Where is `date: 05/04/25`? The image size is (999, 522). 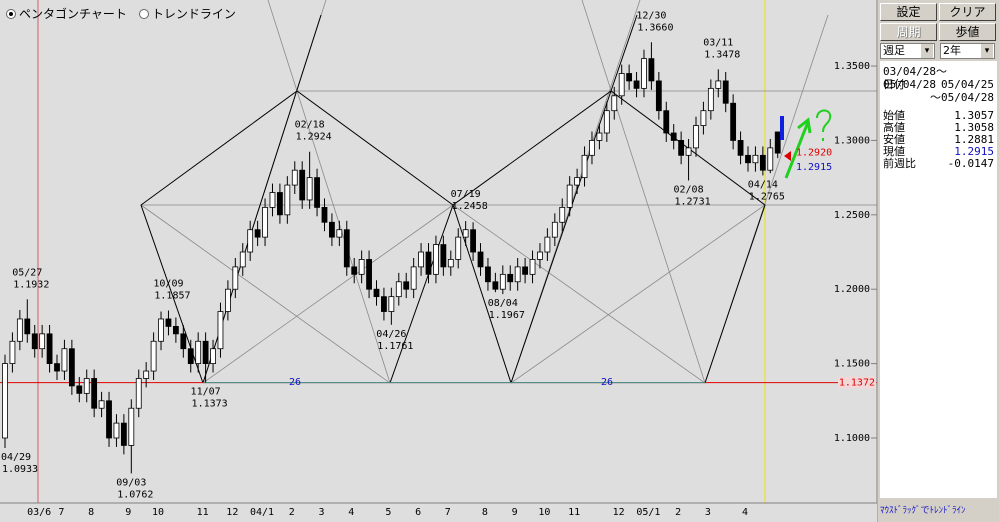
date: 05/04/25 is located at coordinates (967, 84).